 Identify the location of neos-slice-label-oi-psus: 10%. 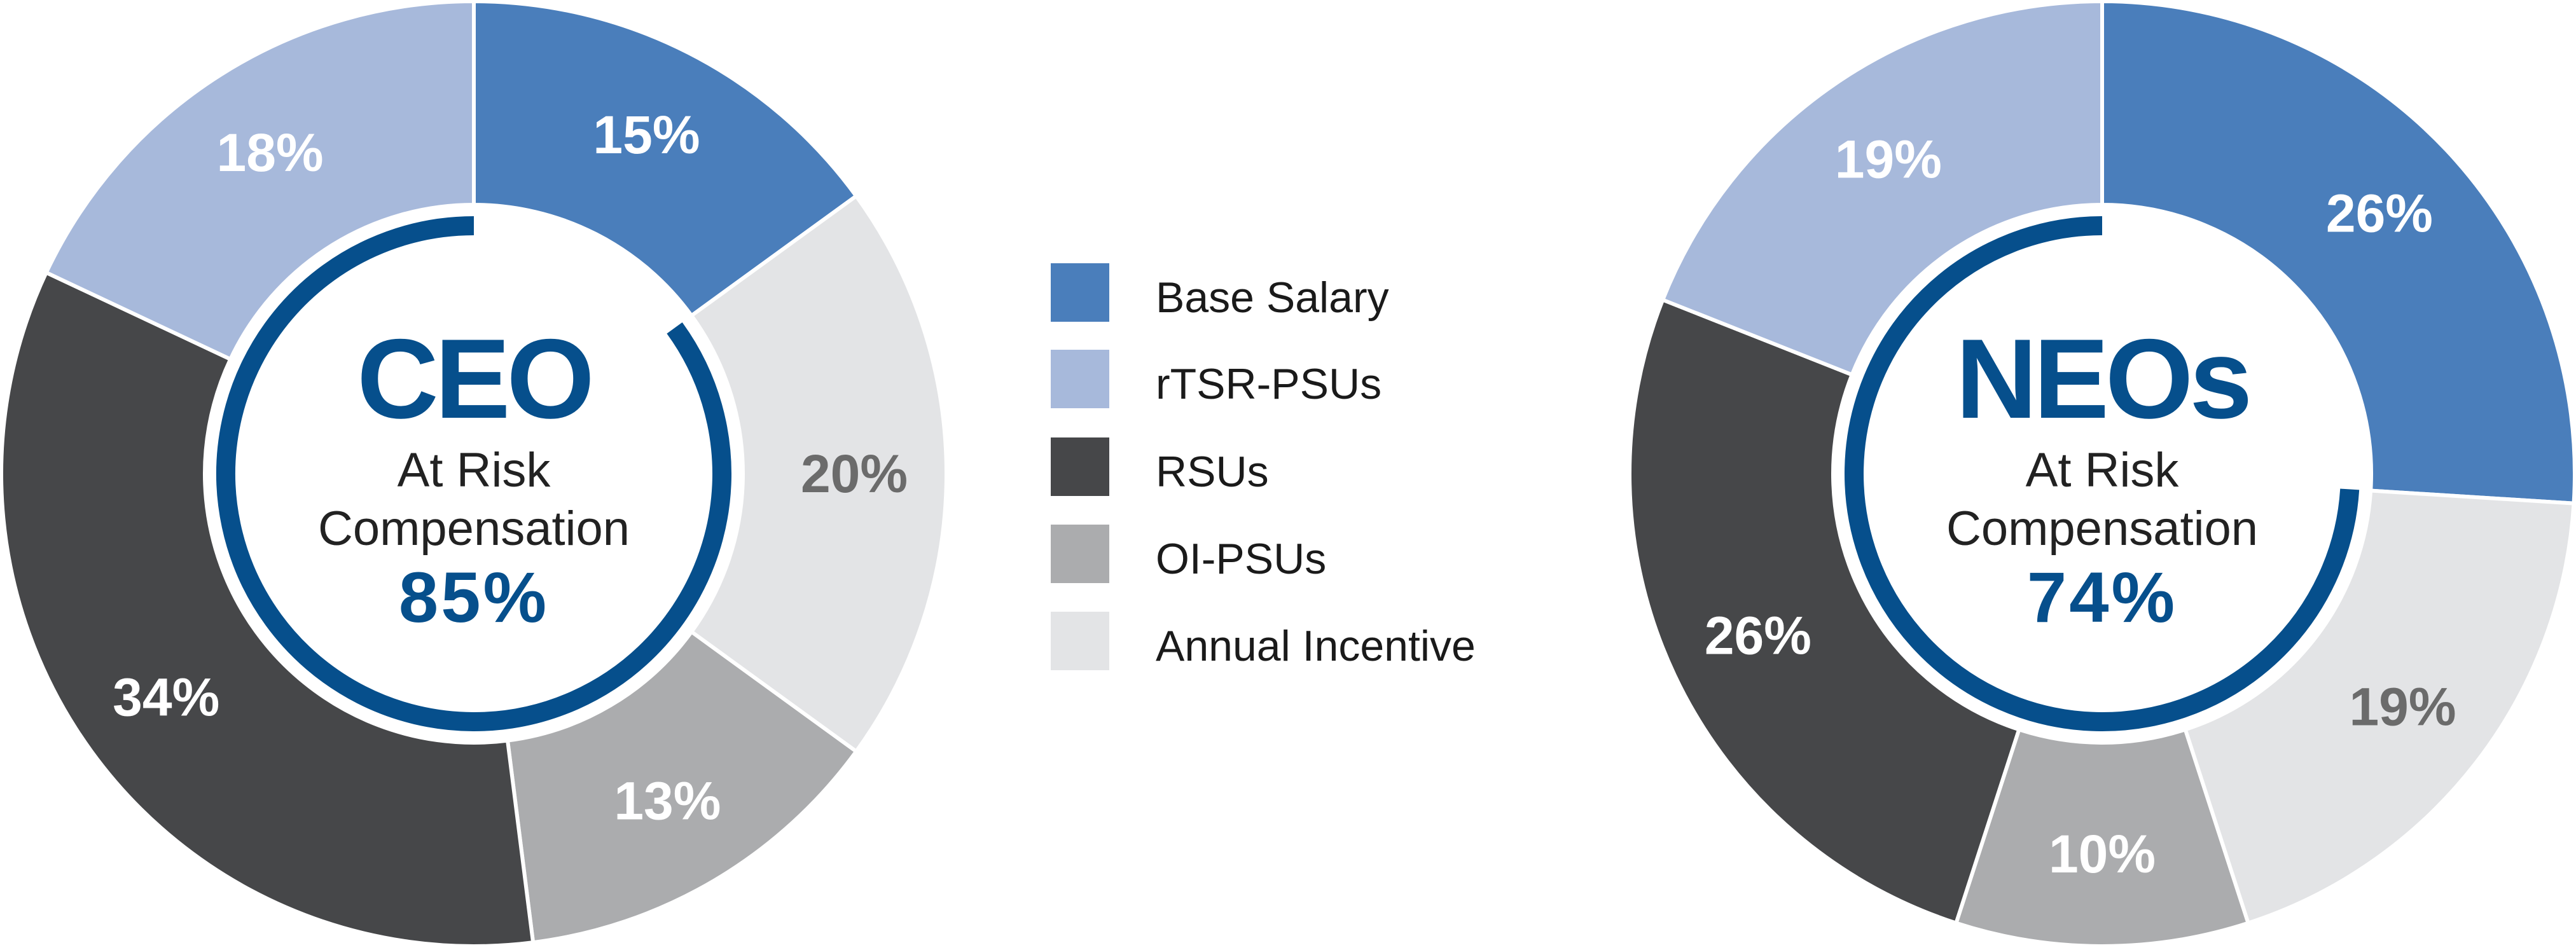
(2102, 854).